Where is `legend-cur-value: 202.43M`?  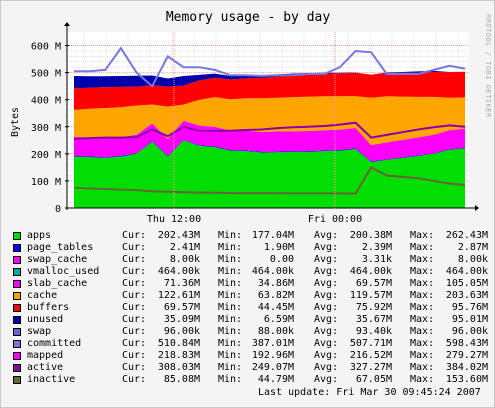 legend-cur-value: 202.43M is located at coordinates (178, 235).